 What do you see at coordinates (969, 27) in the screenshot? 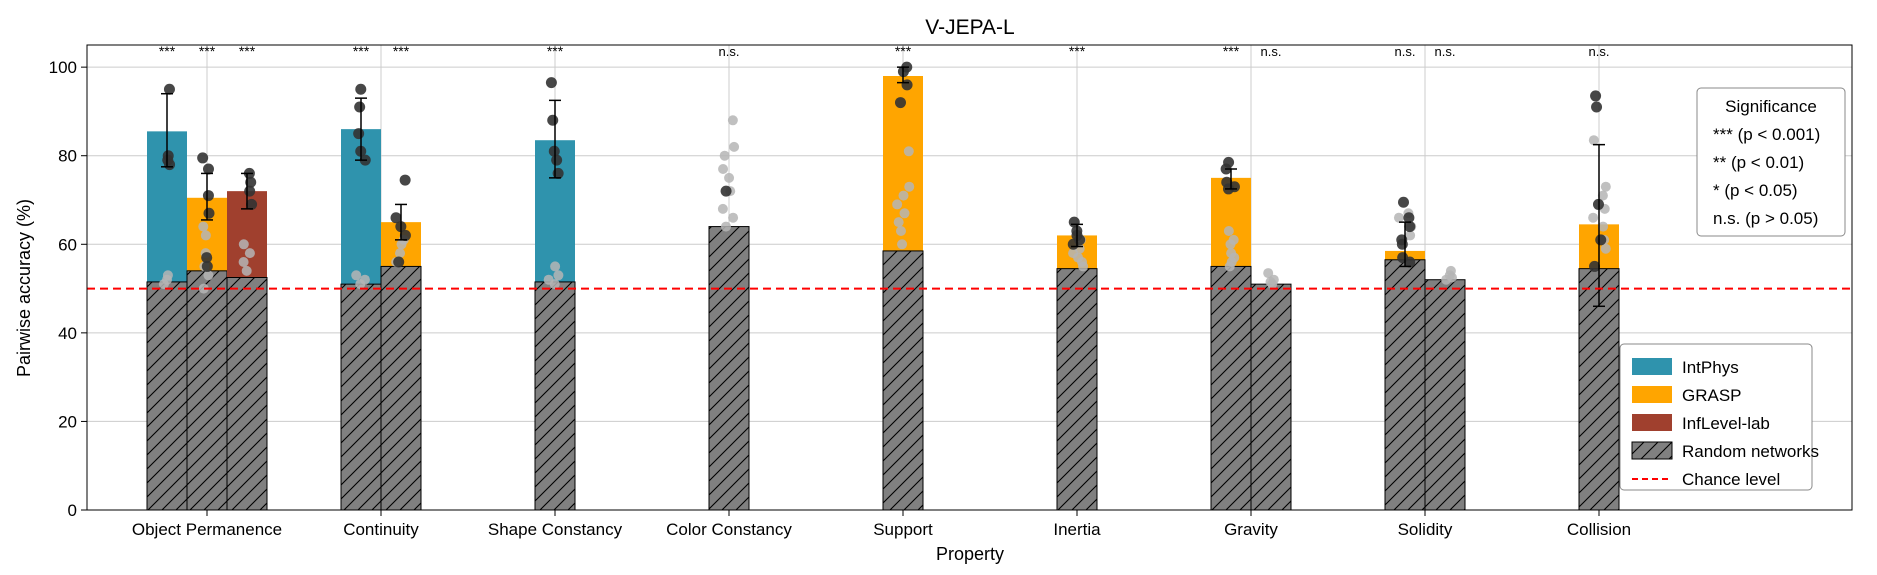
I see `chart-title: V-JEPA-L` at bounding box center [969, 27].